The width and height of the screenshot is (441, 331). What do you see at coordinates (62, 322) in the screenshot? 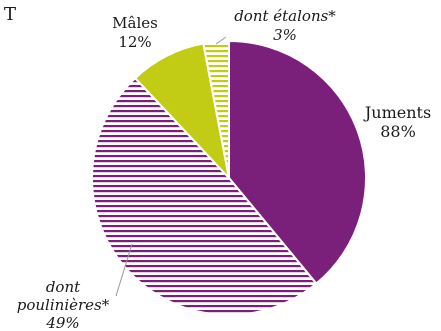
I see `label-poulinieres-value: 49%` at bounding box center [62, 322].